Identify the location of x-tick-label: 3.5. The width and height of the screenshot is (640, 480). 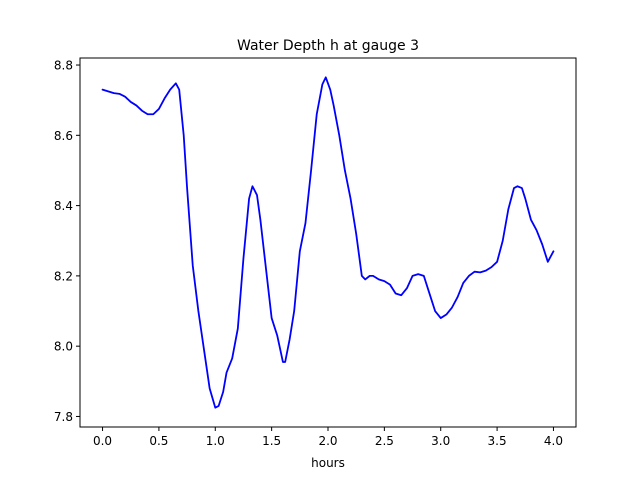
(497, 441).